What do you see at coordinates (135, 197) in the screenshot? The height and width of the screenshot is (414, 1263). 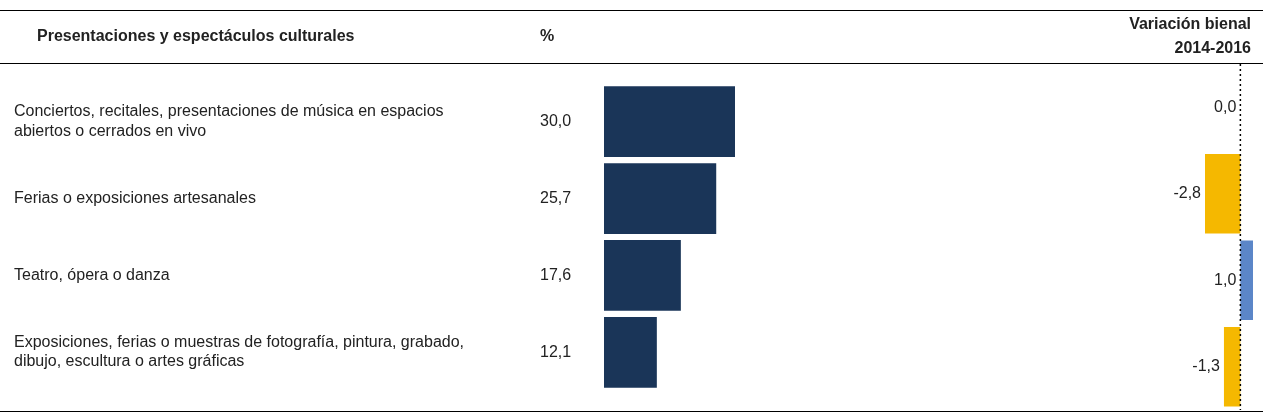 I see `y-tick-label: Ferias o exposiciones artesanales` at bounding box center [135, 197].